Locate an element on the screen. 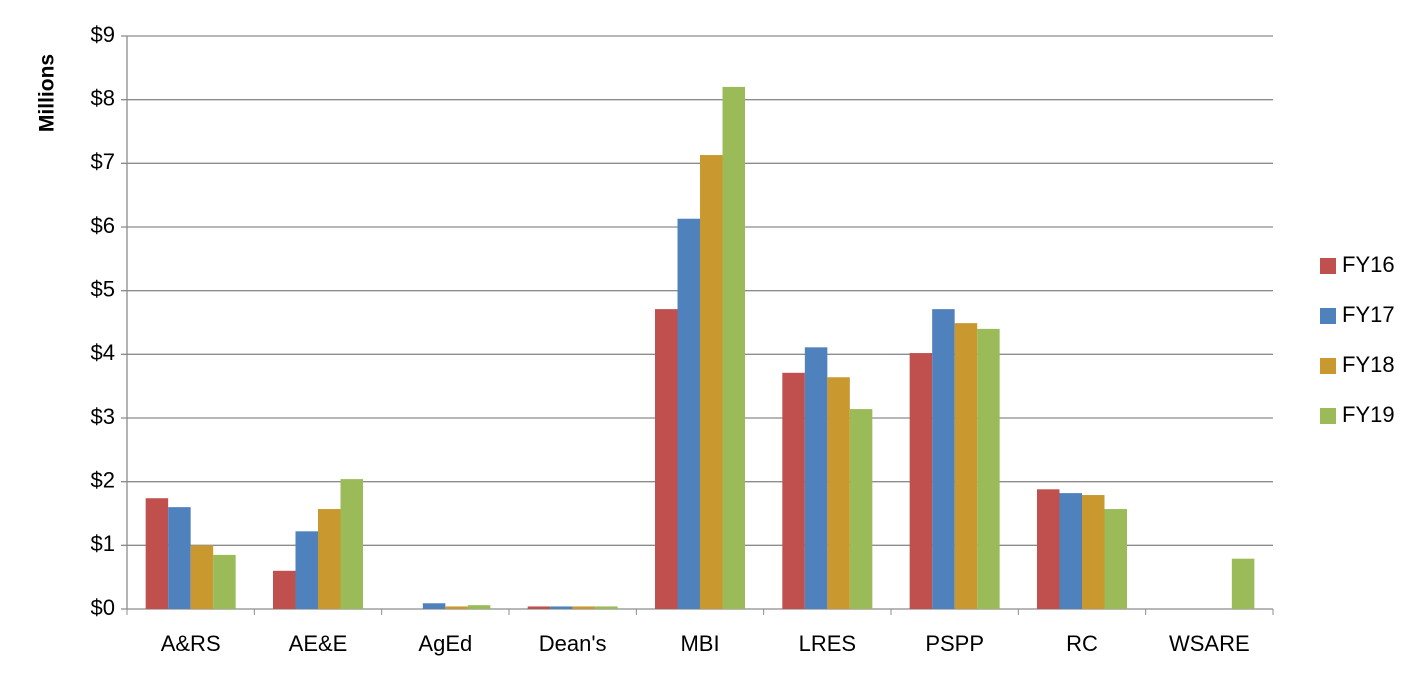  y-tick-label: $5 is located at coordinates (103, 288).